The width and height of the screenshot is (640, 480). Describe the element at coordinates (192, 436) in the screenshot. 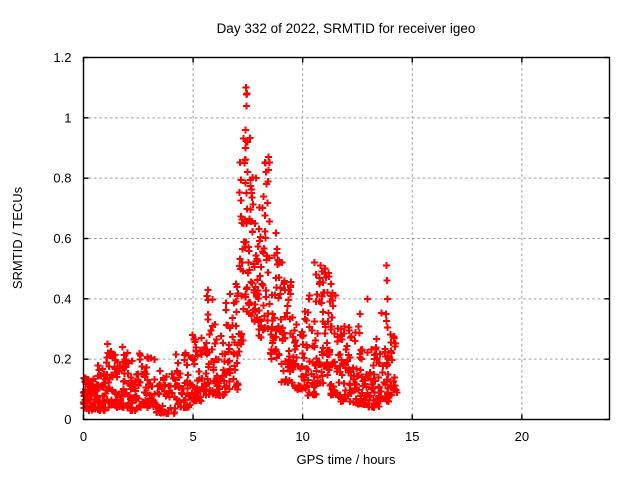

I see `x-tick-label: 5` at that location.